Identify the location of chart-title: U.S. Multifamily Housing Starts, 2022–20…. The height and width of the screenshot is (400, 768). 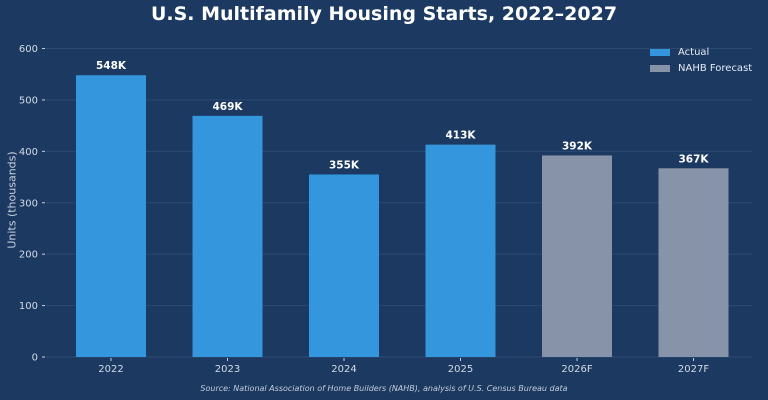
(384, 14).